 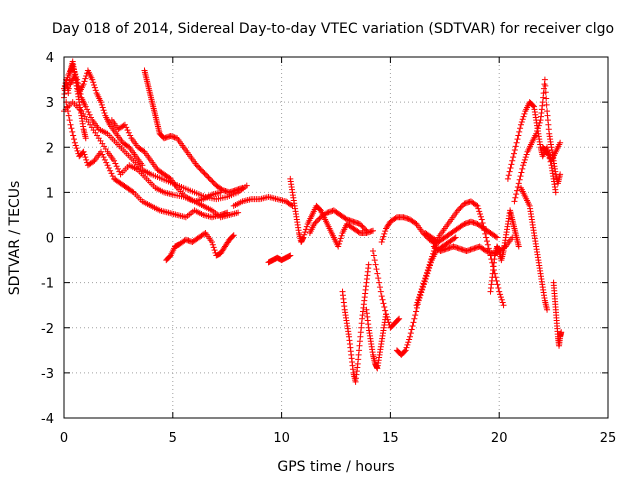 What do you see at coordinates (50, 103) in the screenshot?
I see `y-tick-label: 3` at bounding box center [50, 103].